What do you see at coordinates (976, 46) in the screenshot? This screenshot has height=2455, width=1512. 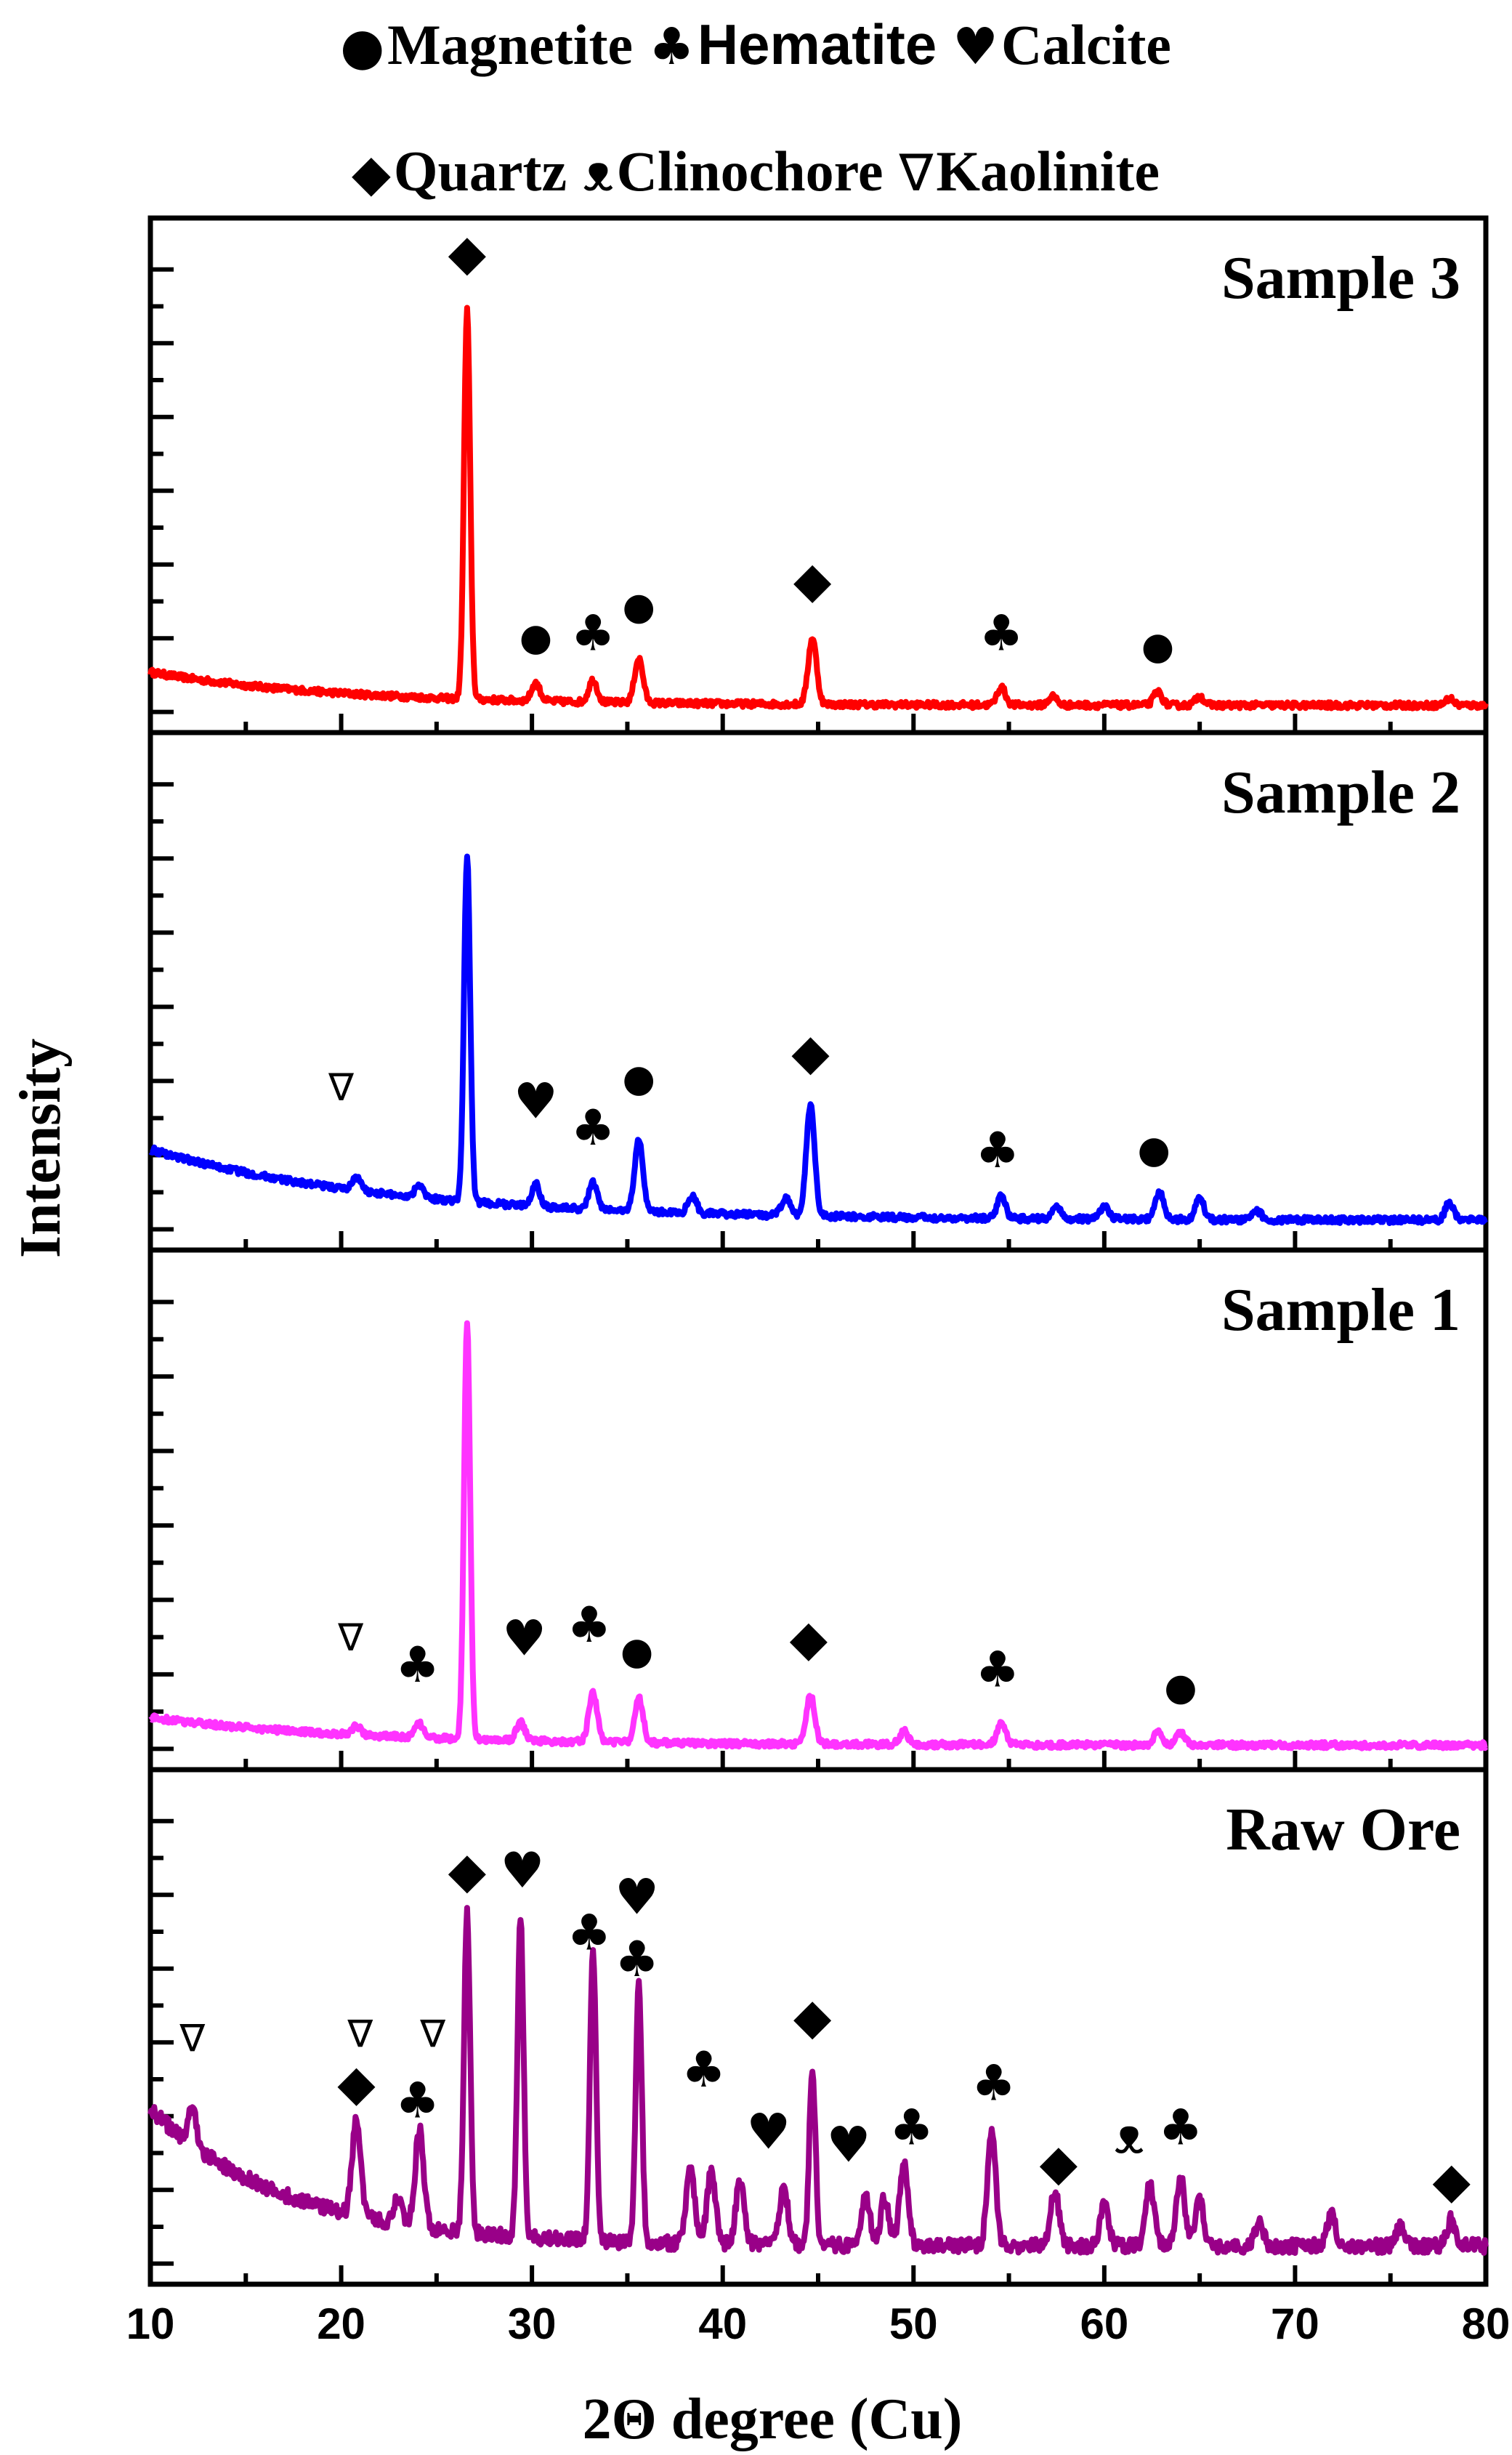 I see `legend-symbol: ♥` at bounding box center [976, 46].